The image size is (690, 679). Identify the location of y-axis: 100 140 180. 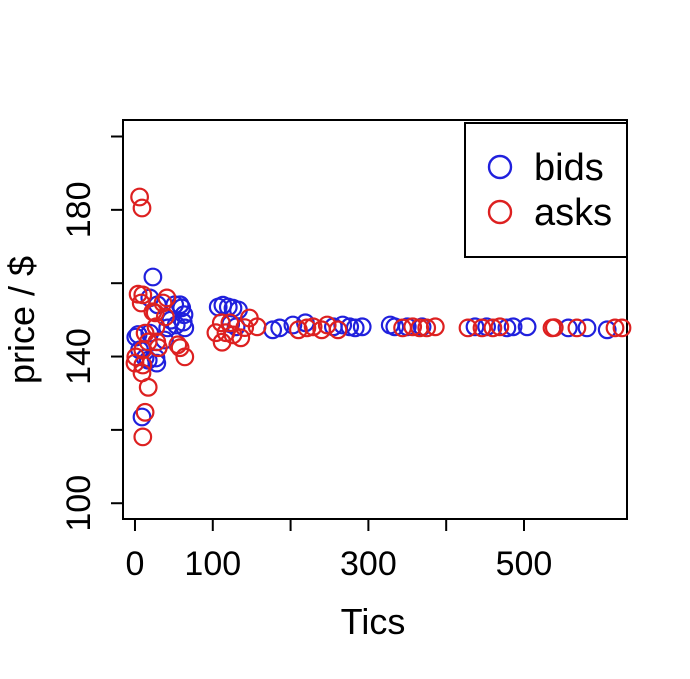
(91, 333).